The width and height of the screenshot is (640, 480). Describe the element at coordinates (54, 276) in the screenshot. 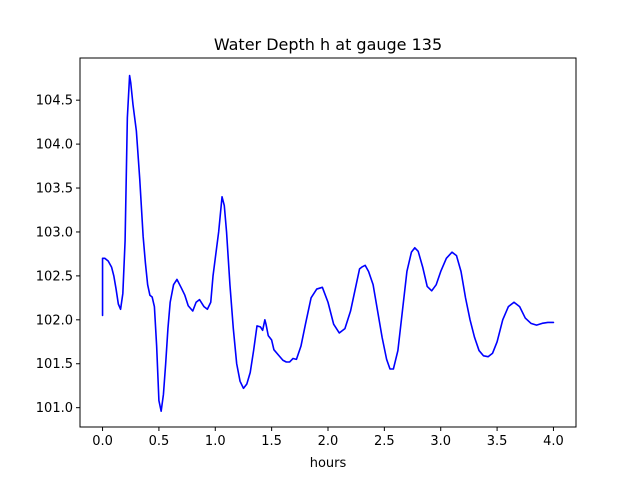

I see `y-tick-label: 102.5` at that location.